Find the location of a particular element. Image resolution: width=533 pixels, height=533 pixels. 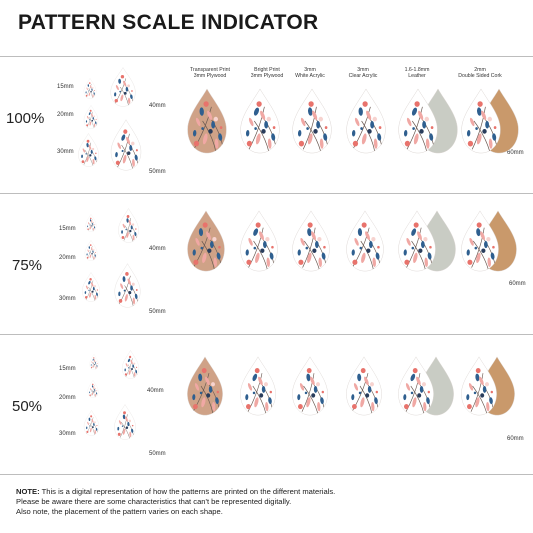

scale-label-50: 50% is located at coordinates (27, 406).